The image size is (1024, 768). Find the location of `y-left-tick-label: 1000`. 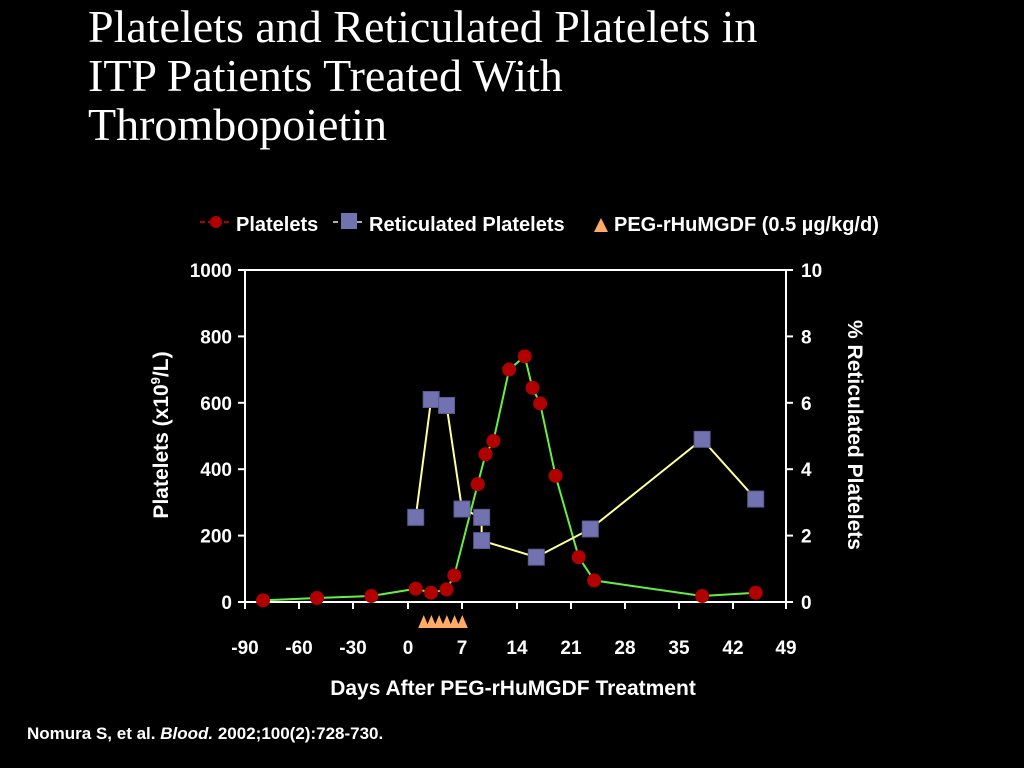

y-left-tick-label: 1000 is located at coordinates (211, 271).